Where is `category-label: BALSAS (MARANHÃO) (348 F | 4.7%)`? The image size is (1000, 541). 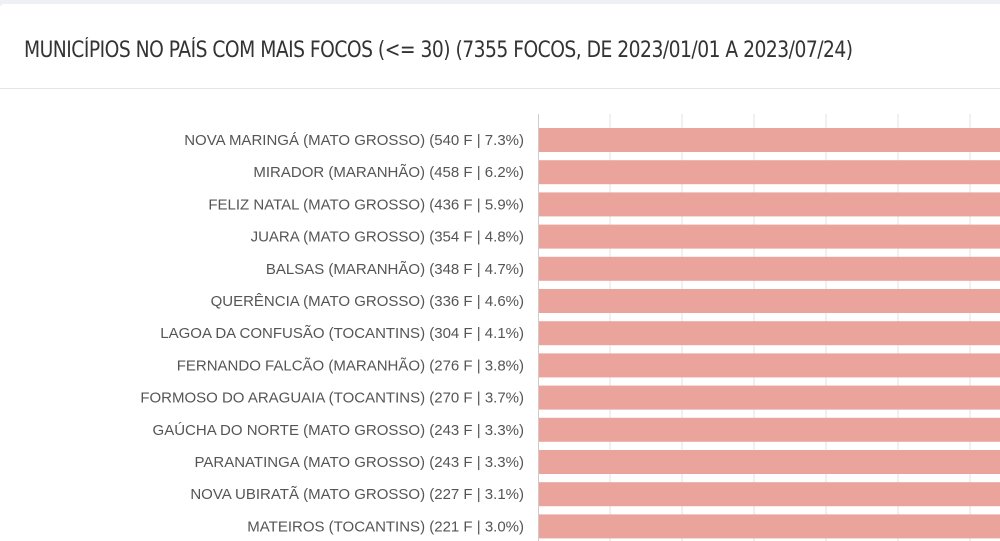 category-label: BALSAS (MARANHÃO) (348 F | 4.7%) is located at coordinates (395, 269).